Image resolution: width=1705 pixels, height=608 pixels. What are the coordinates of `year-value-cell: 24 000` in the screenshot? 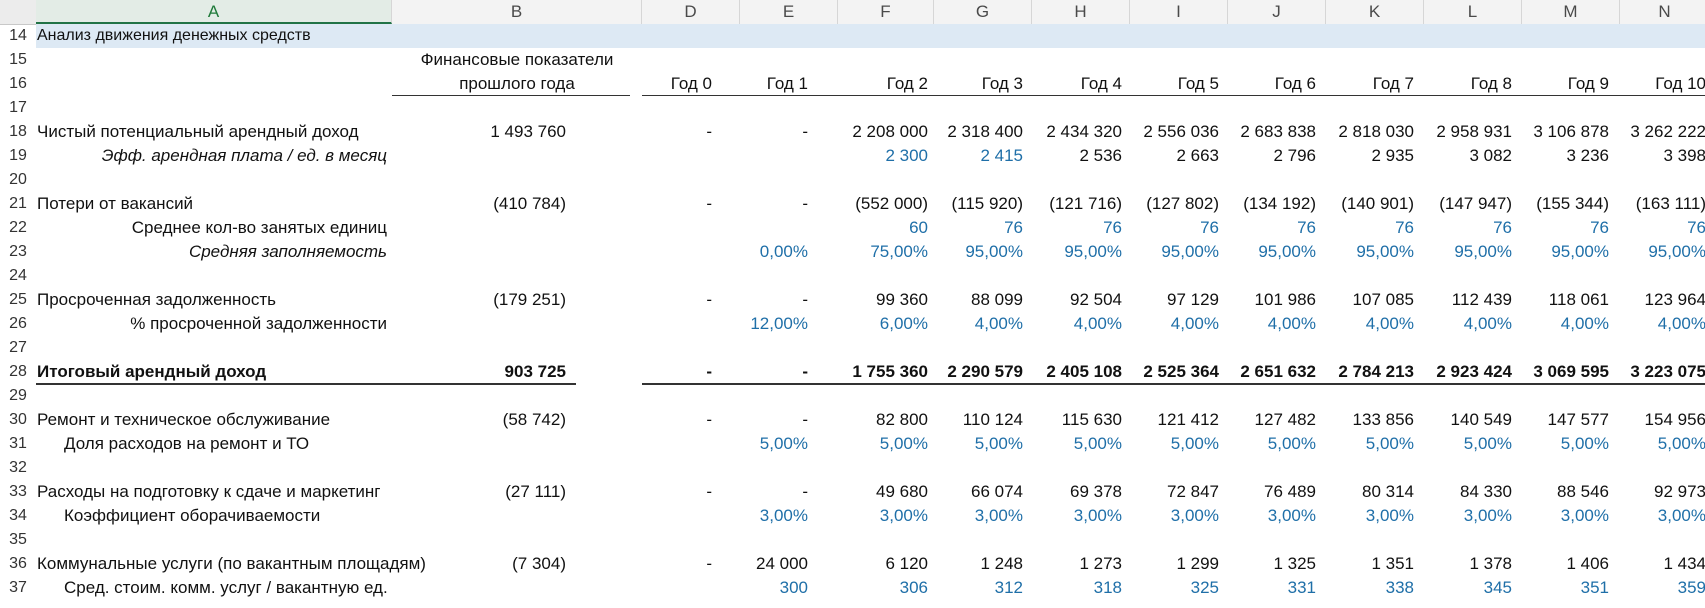 It's located at (782, 563).